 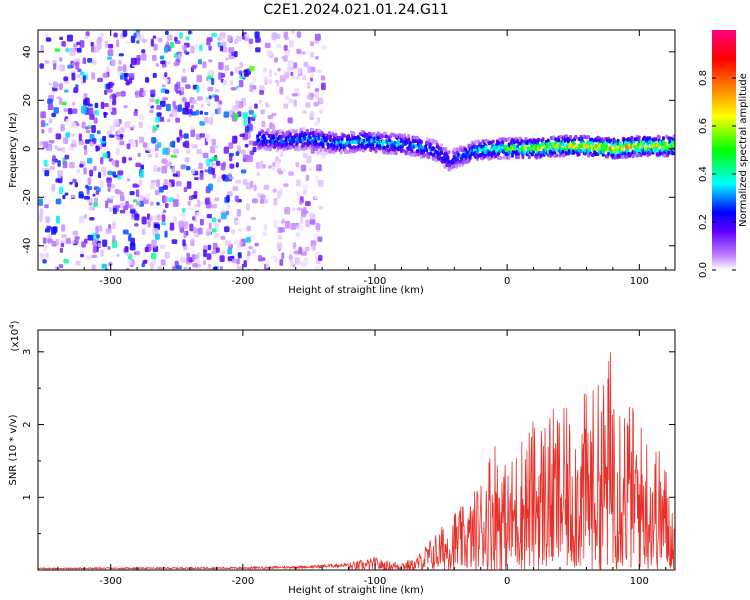 What do you see at coordinates (639, 581) in the screenshot?
I see `tick-label: 100` at bounding box center [639, 581].